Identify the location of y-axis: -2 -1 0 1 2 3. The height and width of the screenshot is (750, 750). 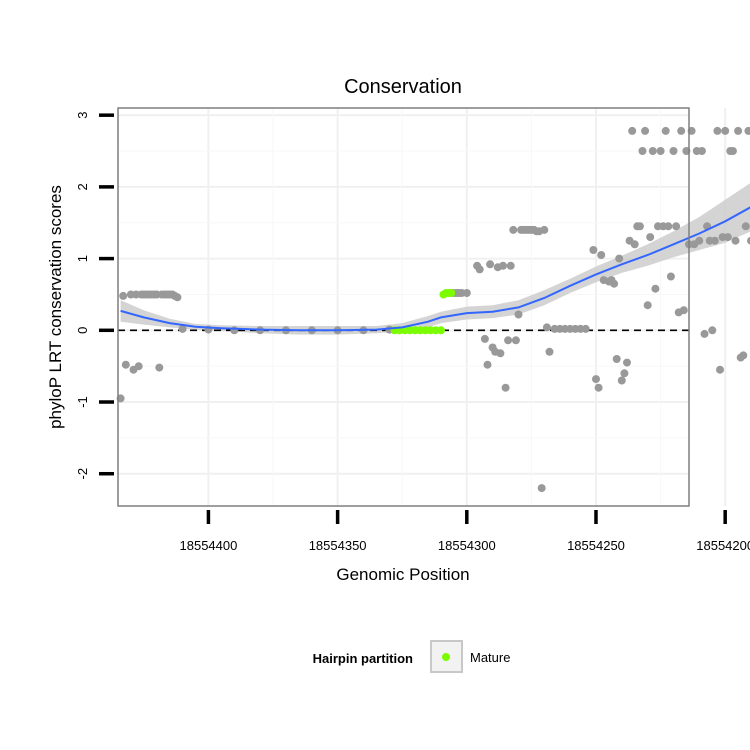
(94, 296).